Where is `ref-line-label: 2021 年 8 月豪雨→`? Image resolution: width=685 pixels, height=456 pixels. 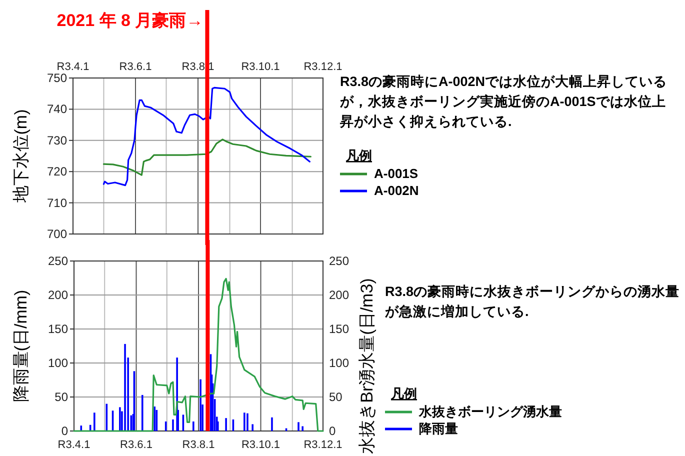
ref-line-label: 2021 年 8 月豪雨→ is located at coordinates (130, 20).